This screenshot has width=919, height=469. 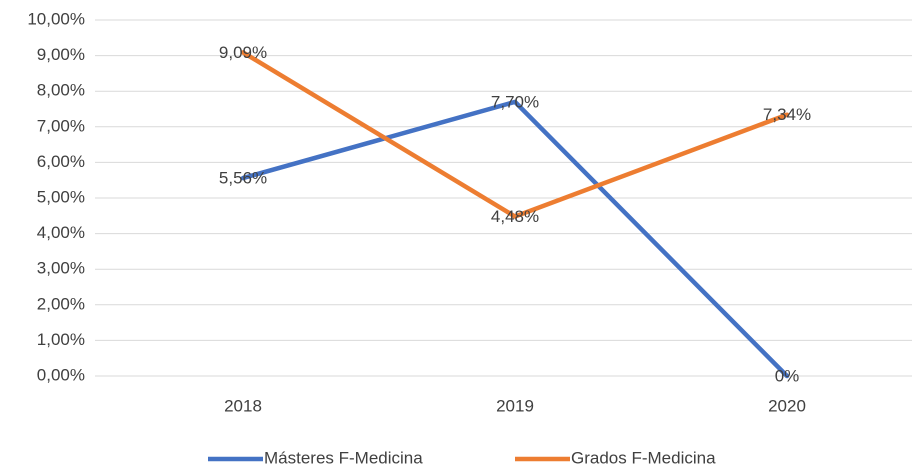 I want to click on x-tick-label: 2018, so click(x=243, y=405).